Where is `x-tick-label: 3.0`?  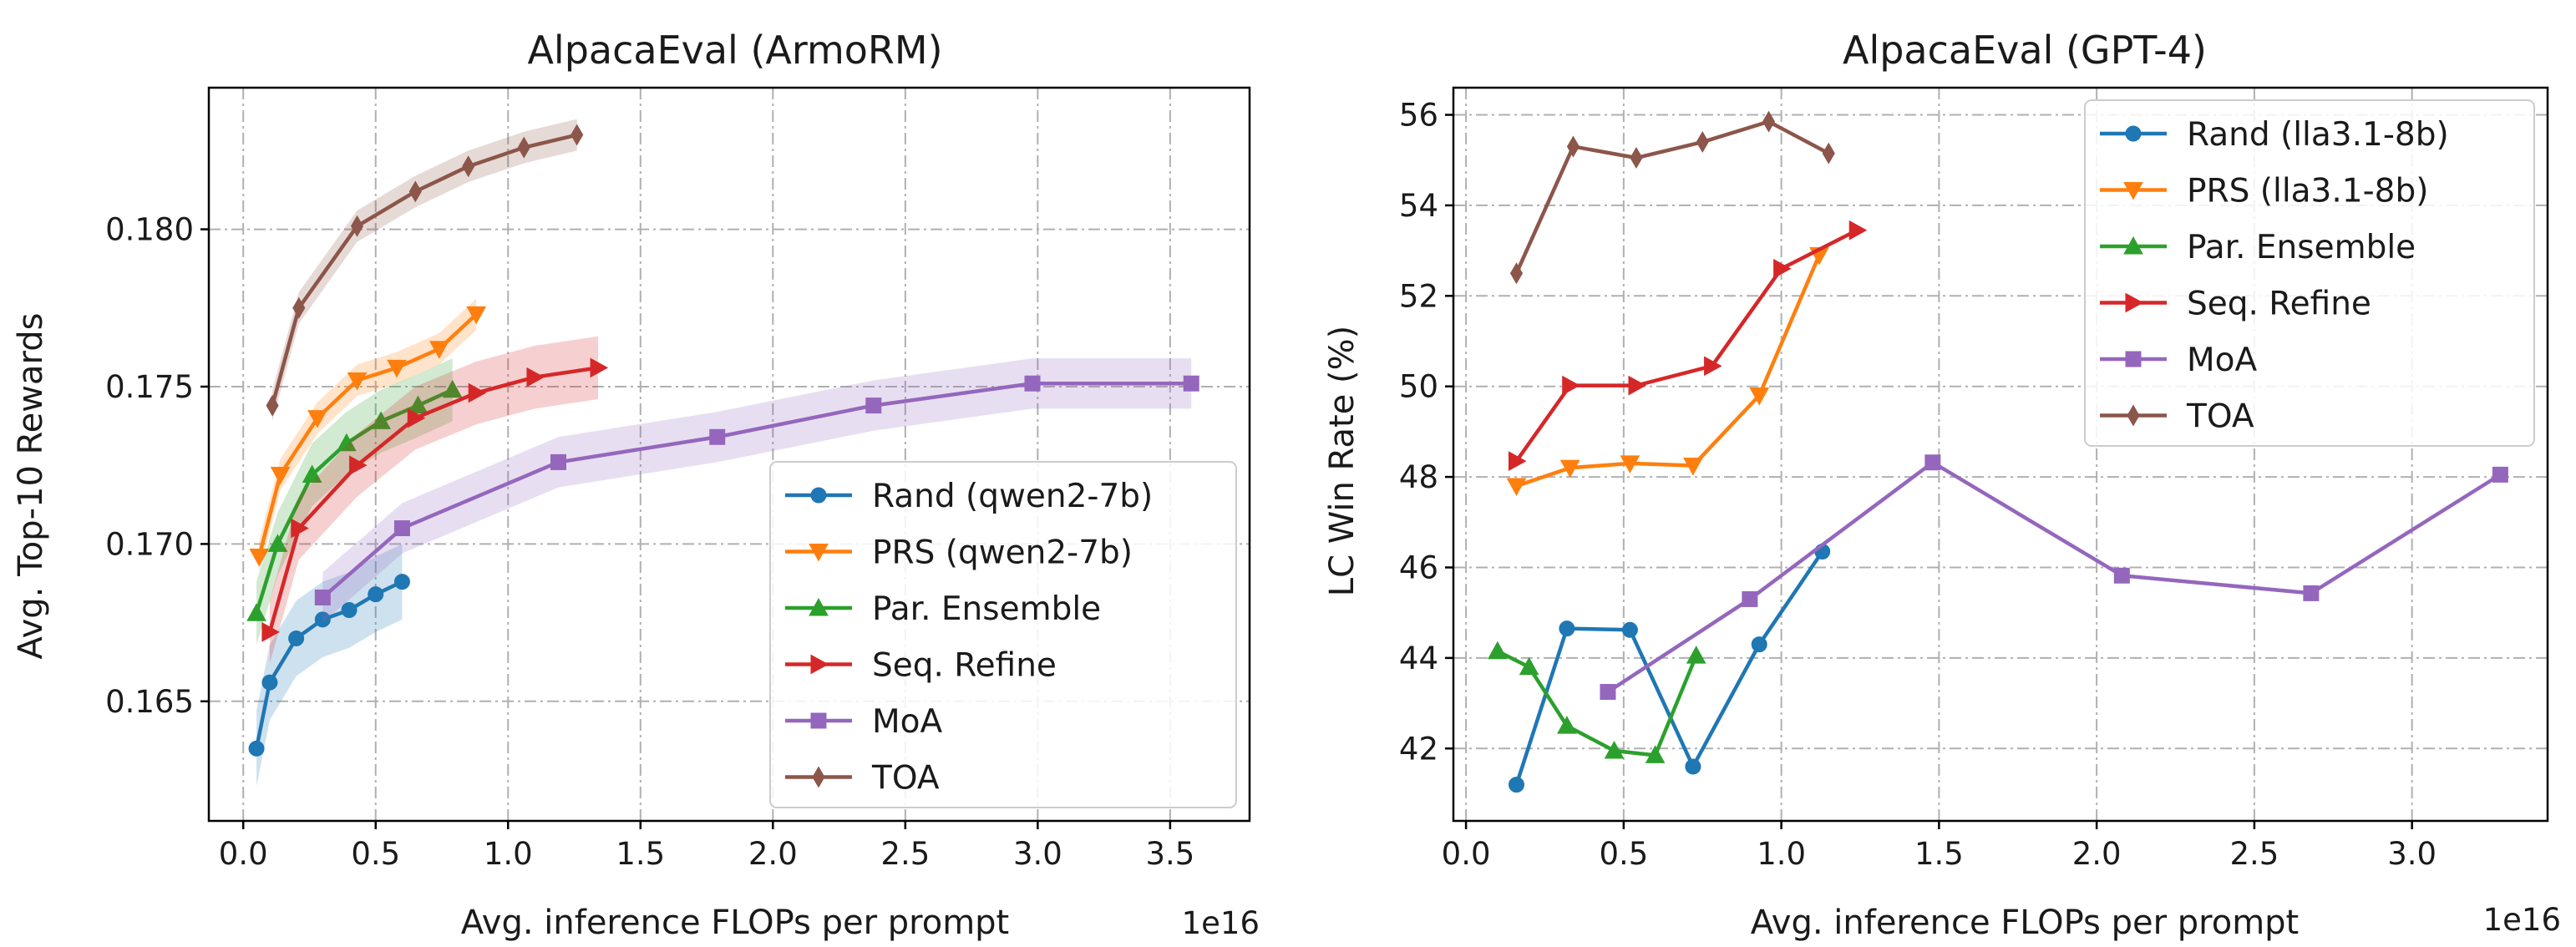
x-tick-label: 3.0 is located at coordinates (2412, 854).